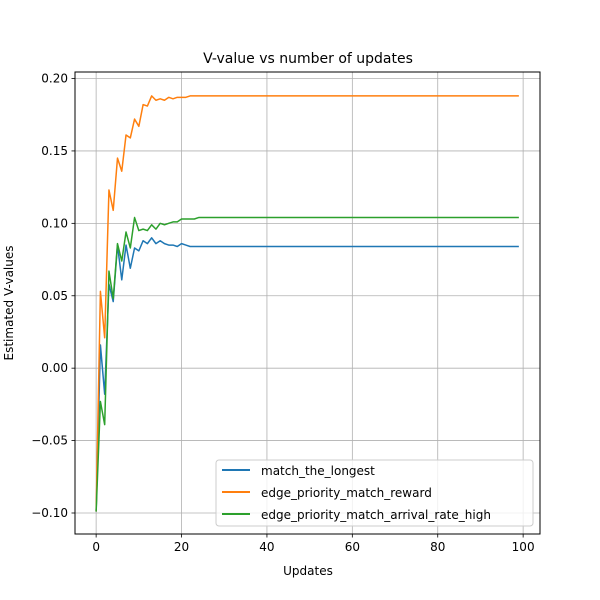  I want to click on legend-label-match-the-longest: match_the_longest, so click(318, 471).